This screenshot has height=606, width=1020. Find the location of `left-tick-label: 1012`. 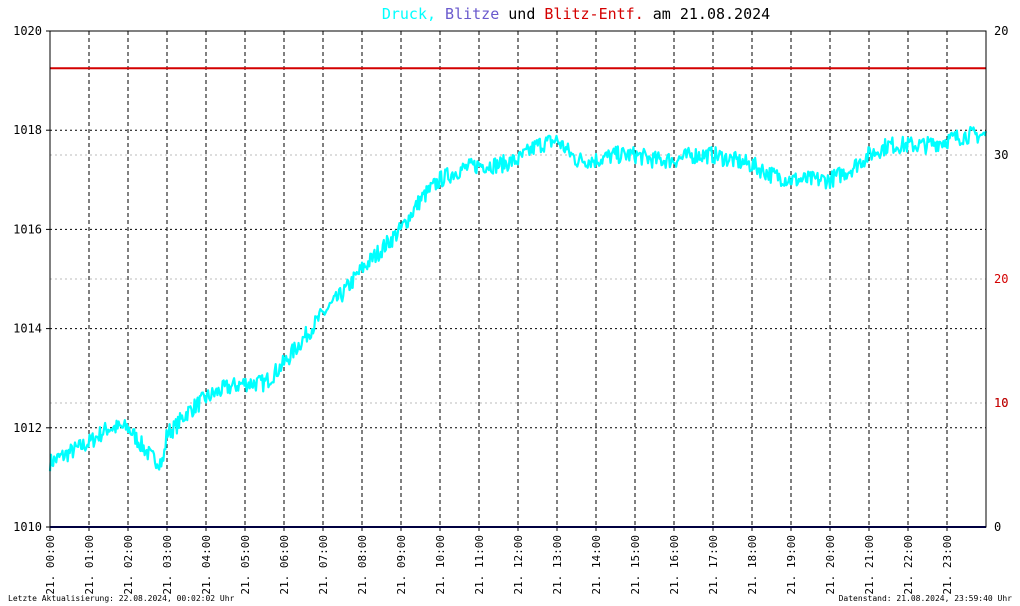

left-tick-label: 1012 is located at coordinates (27, 428).